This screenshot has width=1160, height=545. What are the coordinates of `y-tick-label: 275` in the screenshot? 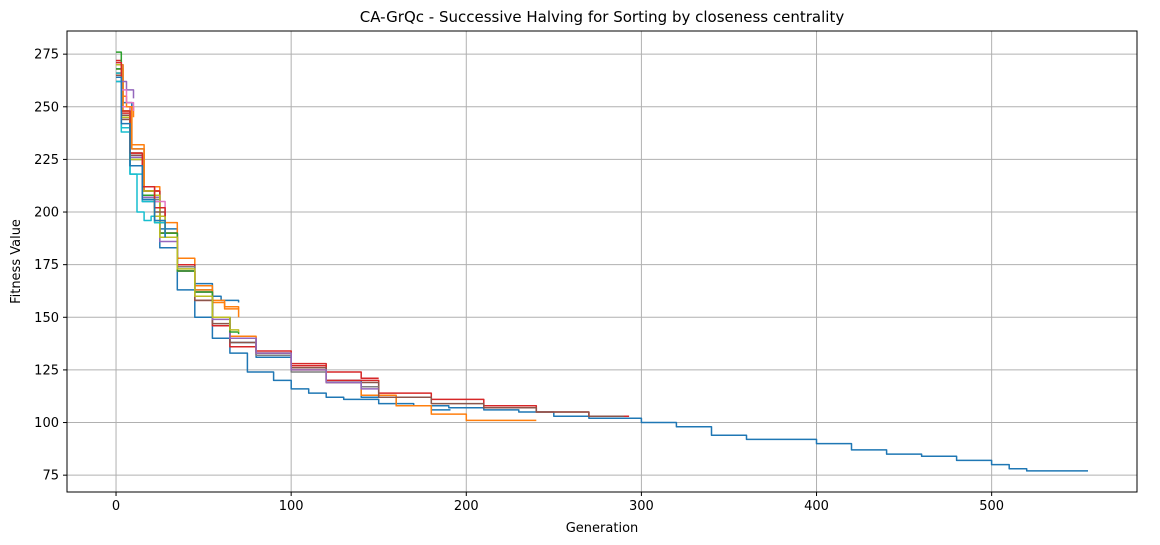 It's located at (46, 55).